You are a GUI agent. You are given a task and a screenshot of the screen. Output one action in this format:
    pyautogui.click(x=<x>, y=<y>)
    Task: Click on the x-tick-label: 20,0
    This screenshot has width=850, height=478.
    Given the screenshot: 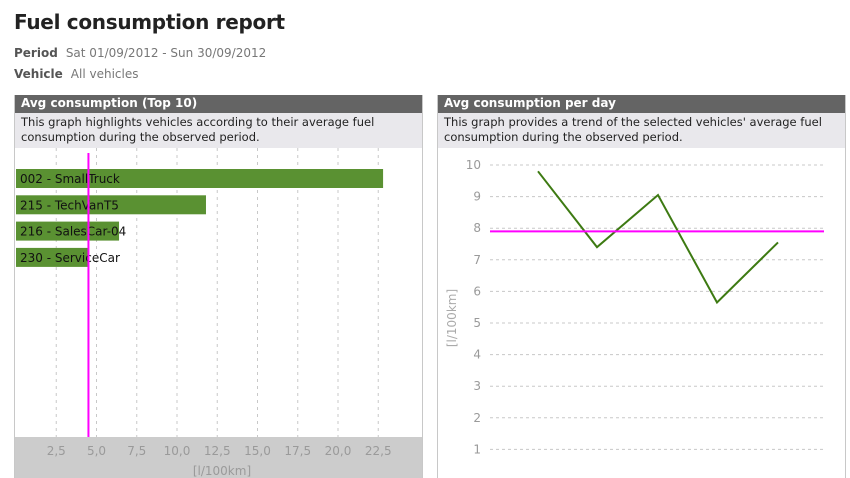 What is the action you would take?
    pyautogui.click(x=338, y=451)
    